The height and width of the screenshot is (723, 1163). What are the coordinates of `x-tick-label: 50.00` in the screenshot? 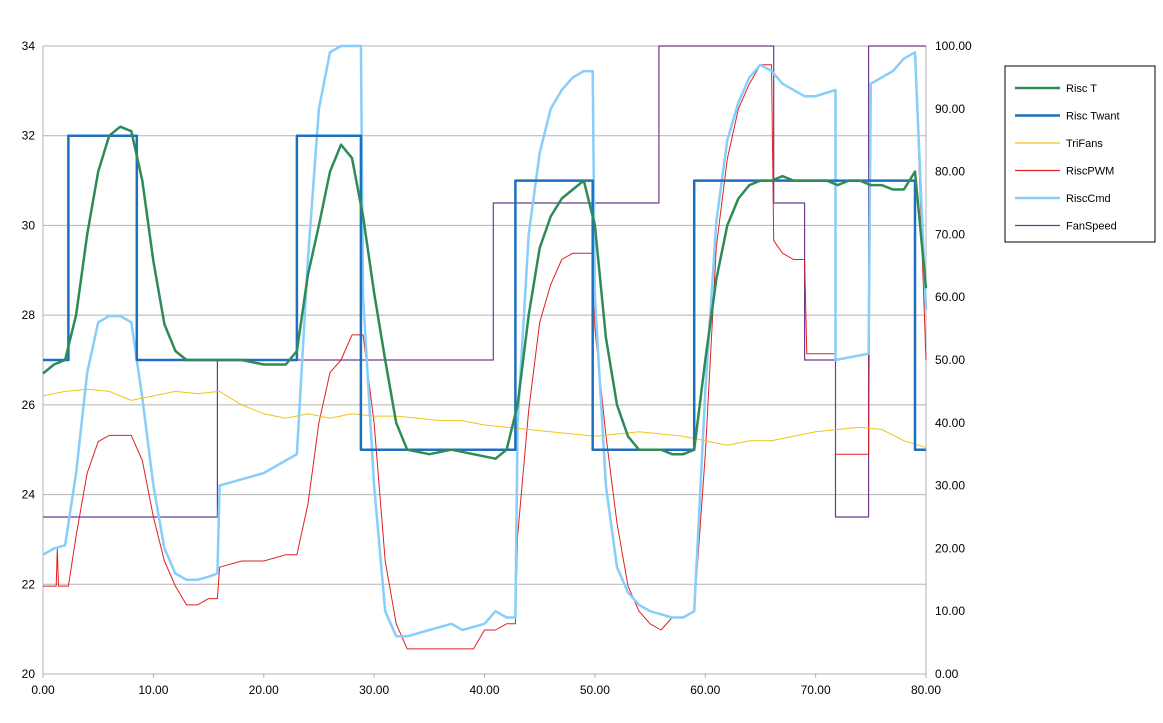 It's located at (595, 690).